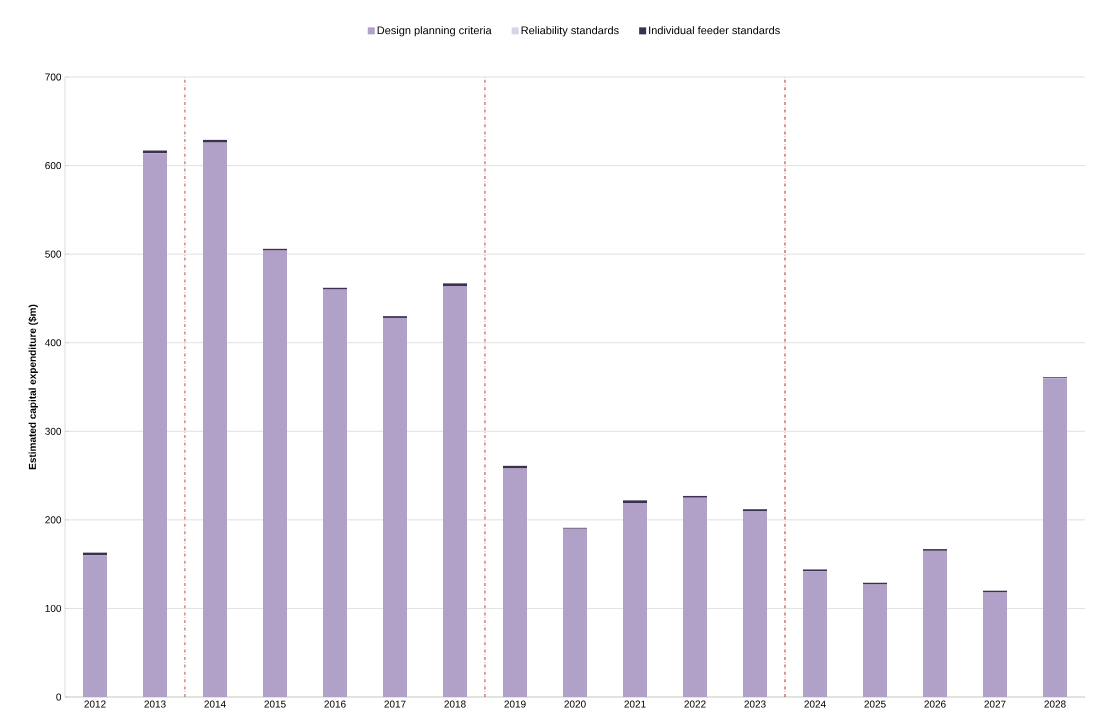 This screenshot has height=724, width=1097. I want to click on x-tick-label: 2019, so click(515, 704).